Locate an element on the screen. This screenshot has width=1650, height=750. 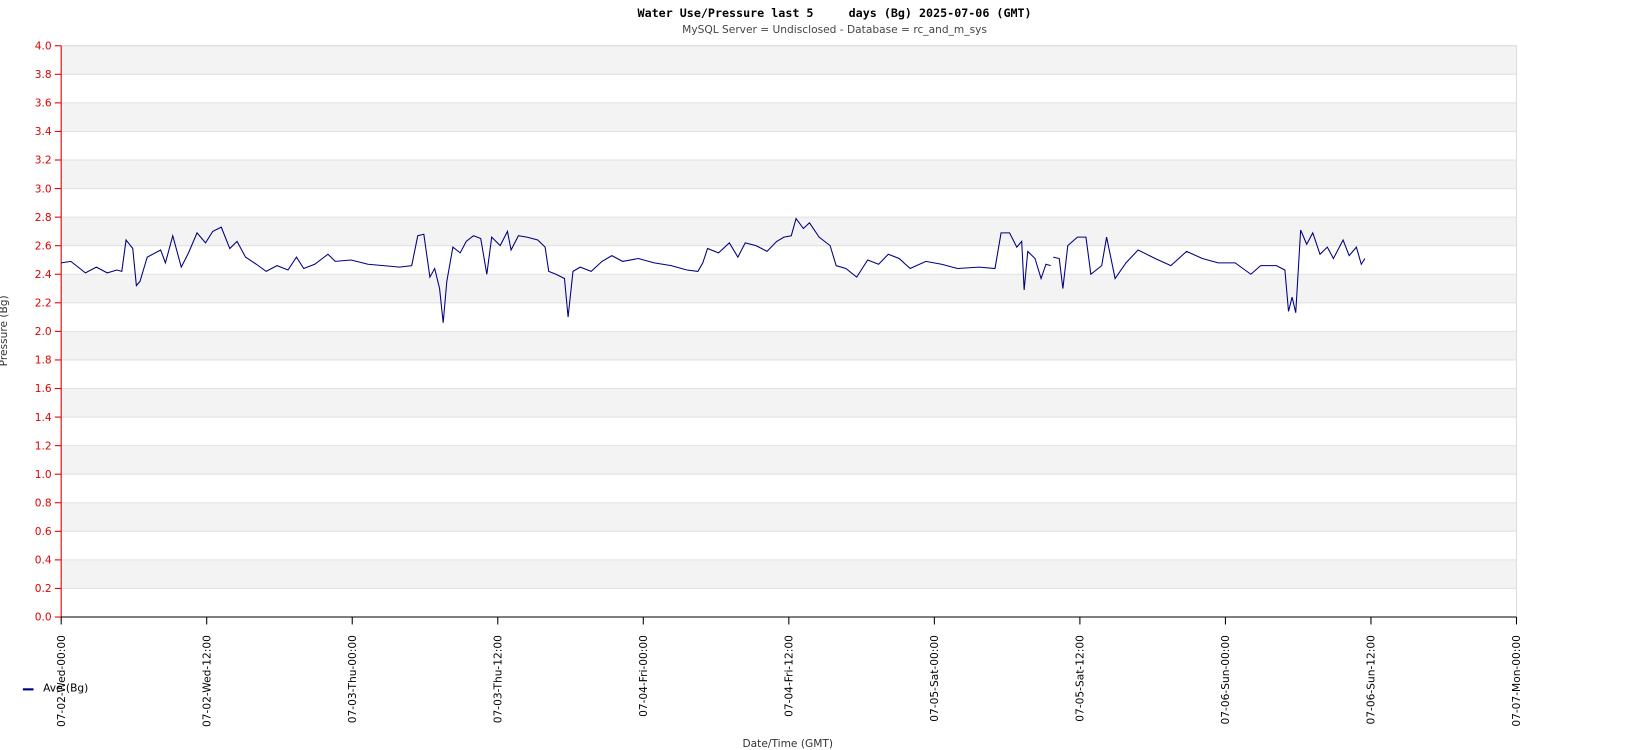
data-line is located at coordinates (713, 270).